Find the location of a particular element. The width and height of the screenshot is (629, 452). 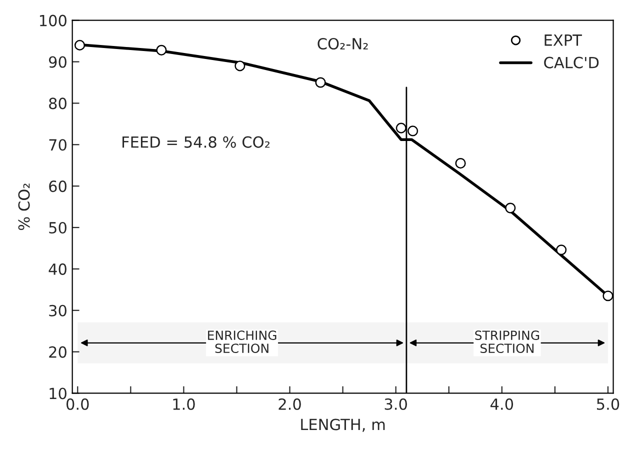

y-tick-label: 90 is located at coordinates (57, 62).